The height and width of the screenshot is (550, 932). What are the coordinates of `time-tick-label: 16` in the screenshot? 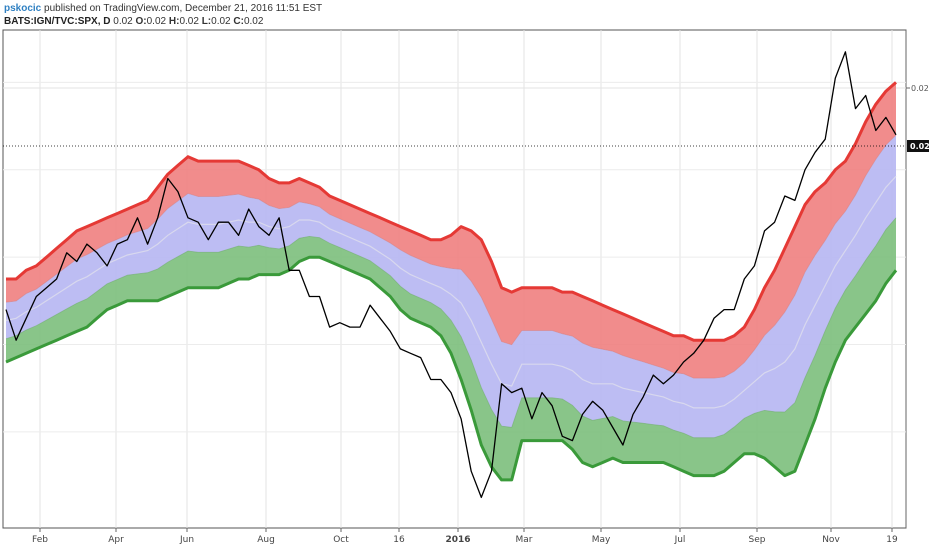 It's located at (399, 540).